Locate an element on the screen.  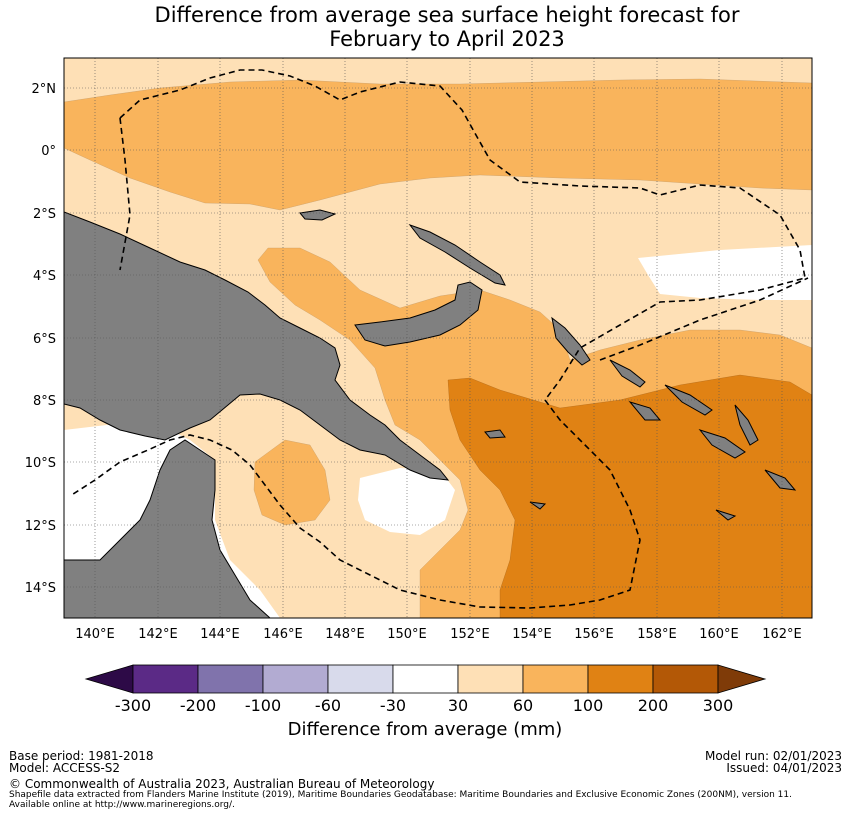
lon-label: 146°E is located at coordinates (283, 634).